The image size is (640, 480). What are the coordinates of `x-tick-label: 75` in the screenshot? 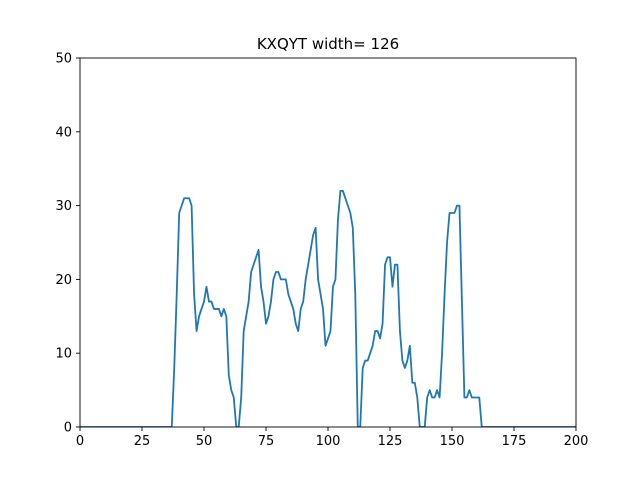 It's located at (266, 441).